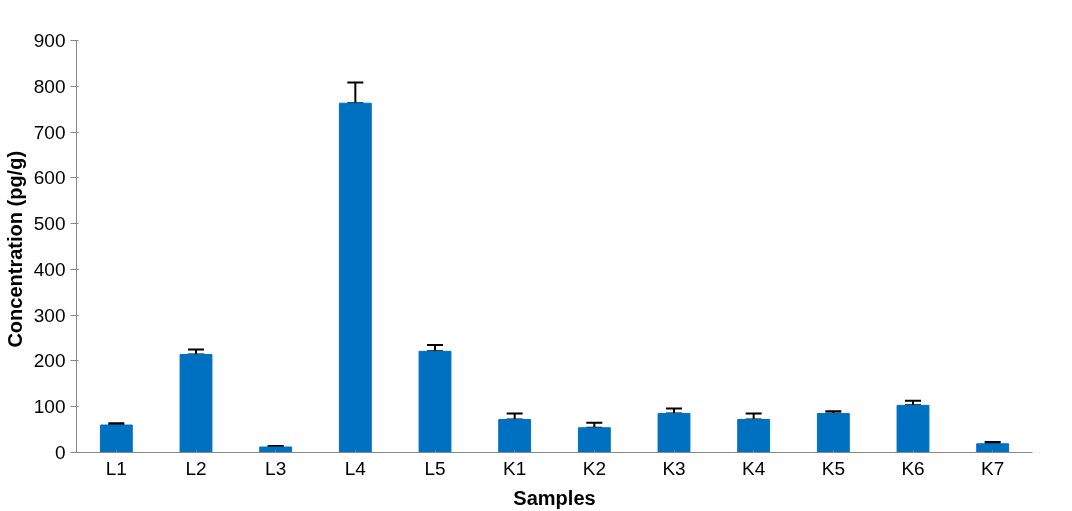 This screenshot has width=1072, height=511. What do you see at coordinates (60, 452) in the screenshot?
I see `y-tick-label: 0` at bounding box center [60, 452].